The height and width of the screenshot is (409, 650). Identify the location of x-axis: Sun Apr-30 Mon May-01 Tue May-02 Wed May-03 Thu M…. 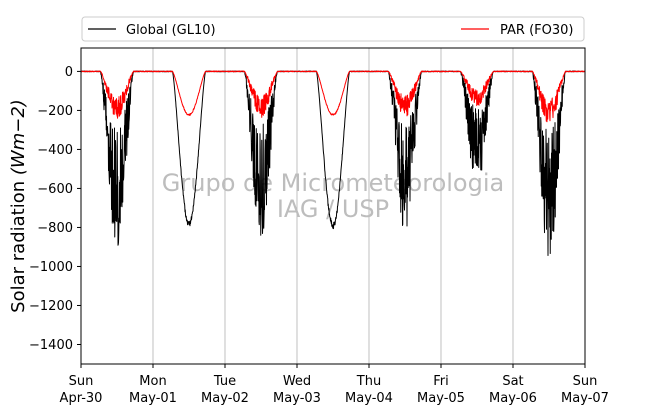
(334, 385).